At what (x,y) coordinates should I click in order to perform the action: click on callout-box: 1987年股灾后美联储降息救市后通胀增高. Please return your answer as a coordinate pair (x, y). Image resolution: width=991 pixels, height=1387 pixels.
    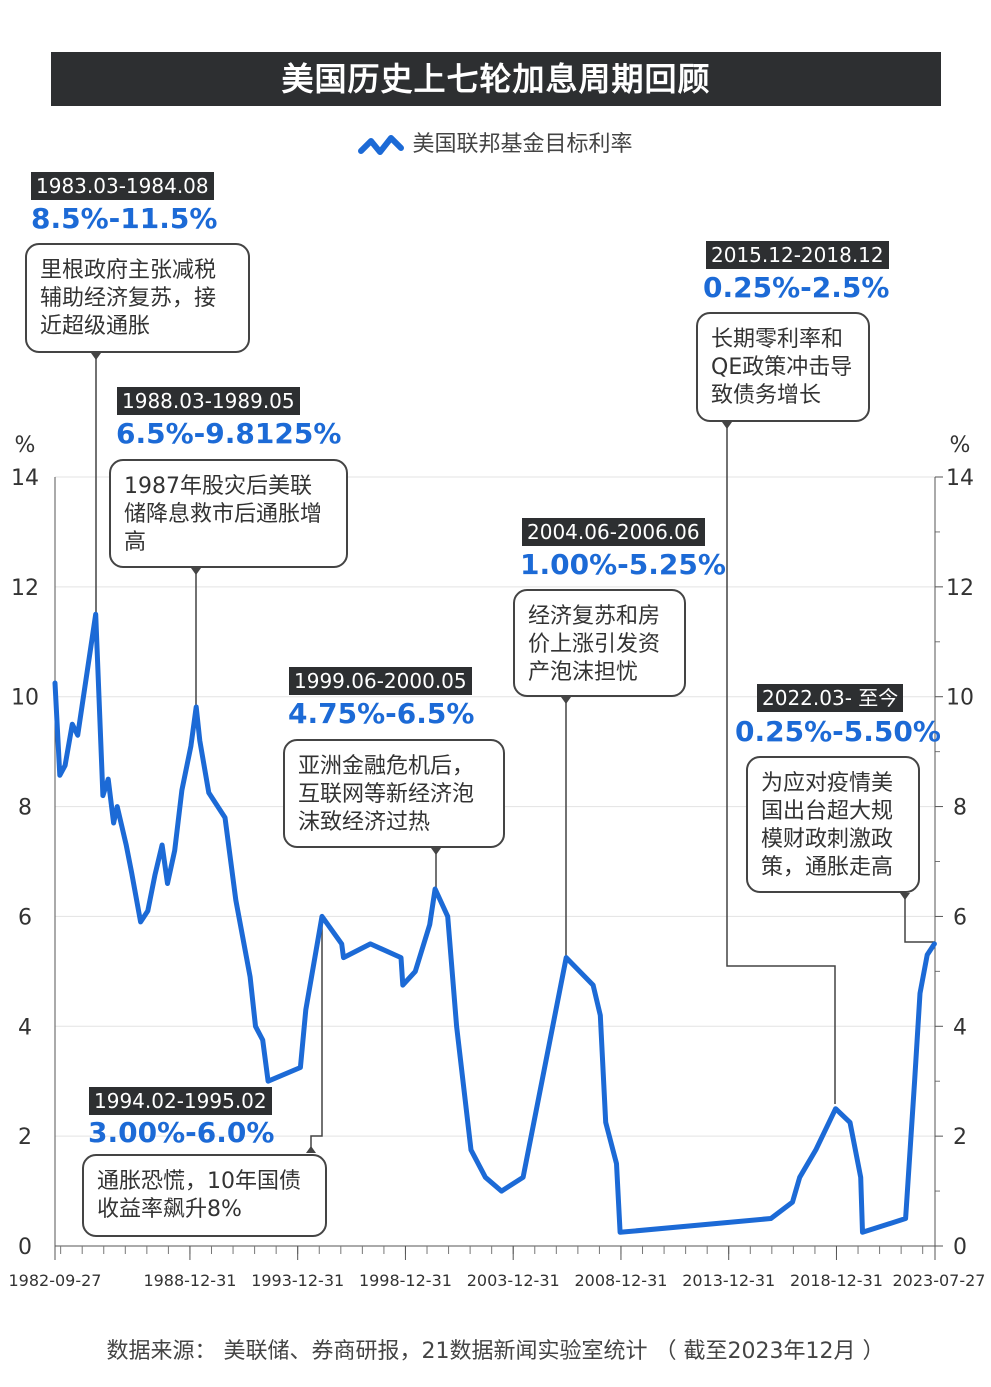
    Looking at the image, I should click on (228, 513).